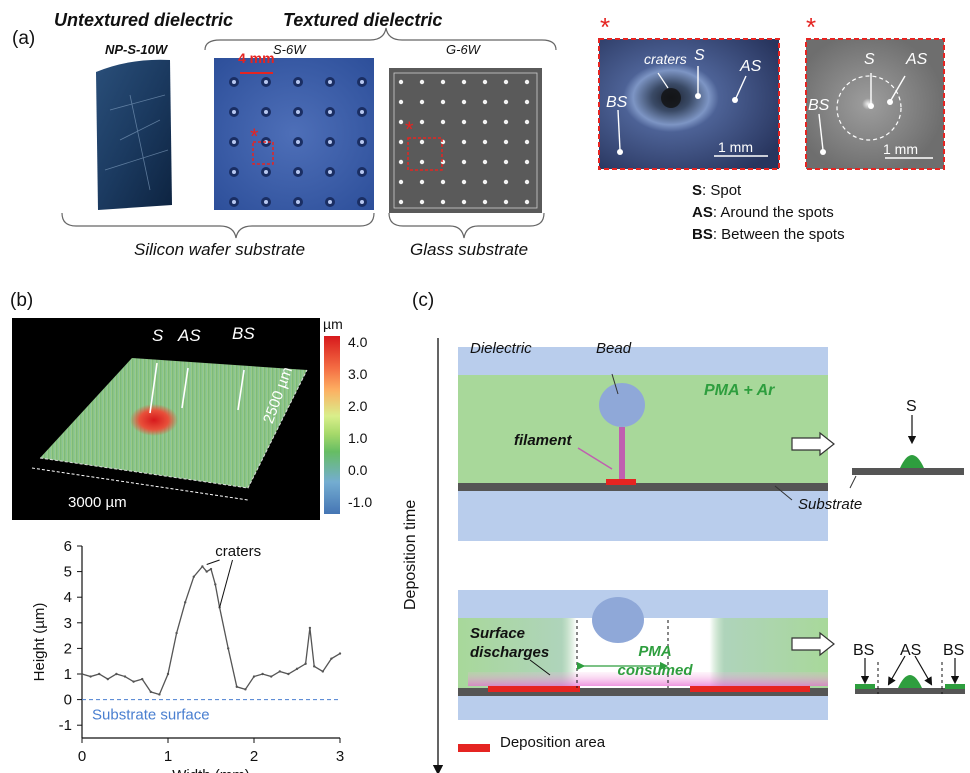 Image resolution: width=970 pixels, height=773 pixels. What do you see at coordinates (22, 300) in the screenshot?
I see `panel-b-label: (b)` at bounding box center [22, 300].